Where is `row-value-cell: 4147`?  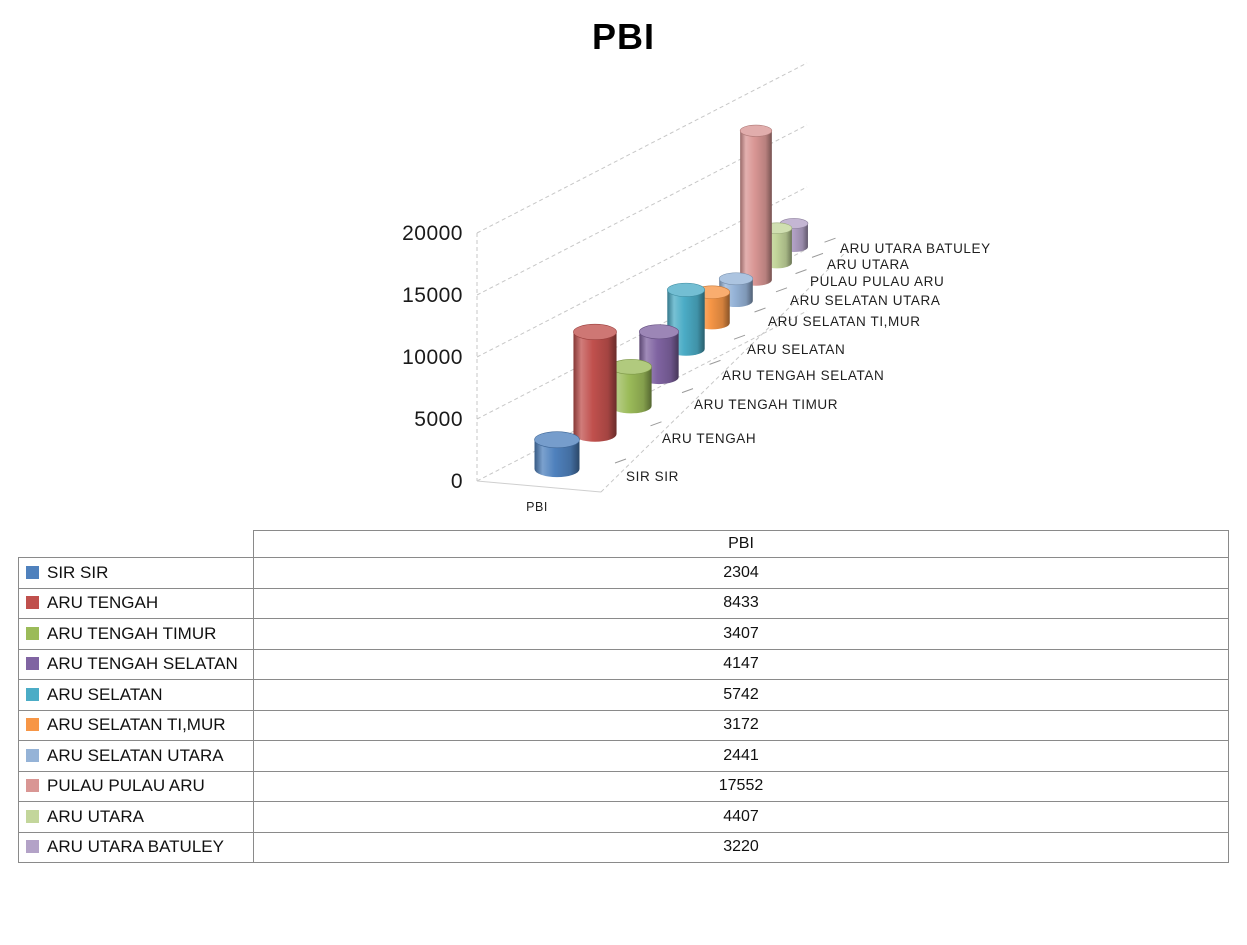 row-value-cell: 4147 is located at coordinates (741, 664).